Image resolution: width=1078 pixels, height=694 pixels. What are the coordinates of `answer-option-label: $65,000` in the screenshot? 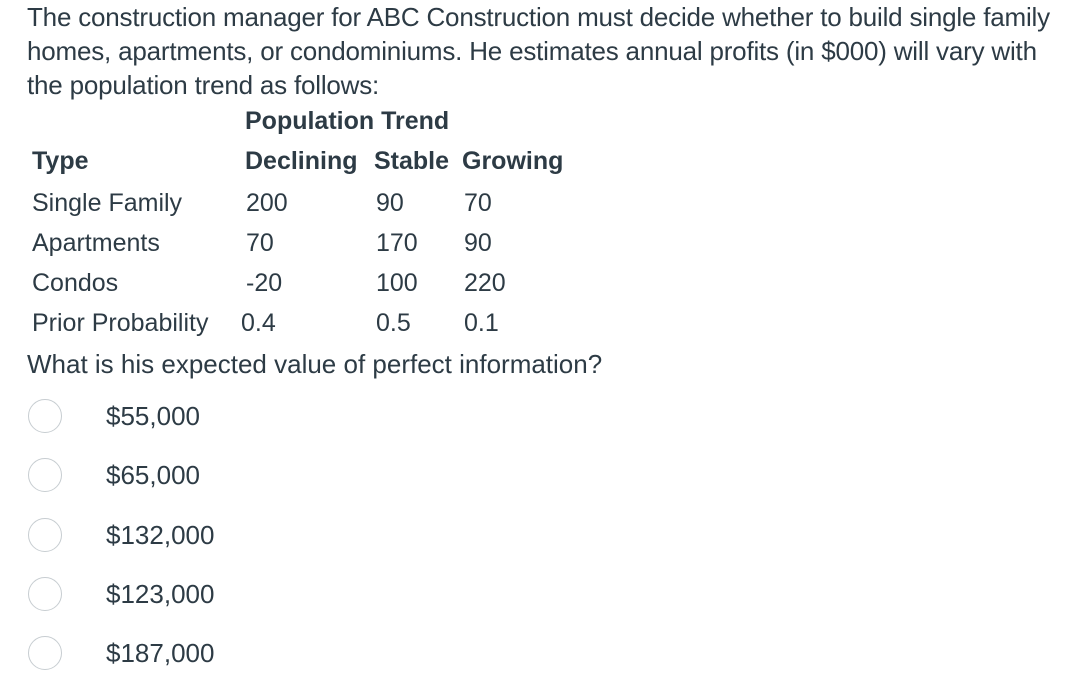 It's located at (153, 475).